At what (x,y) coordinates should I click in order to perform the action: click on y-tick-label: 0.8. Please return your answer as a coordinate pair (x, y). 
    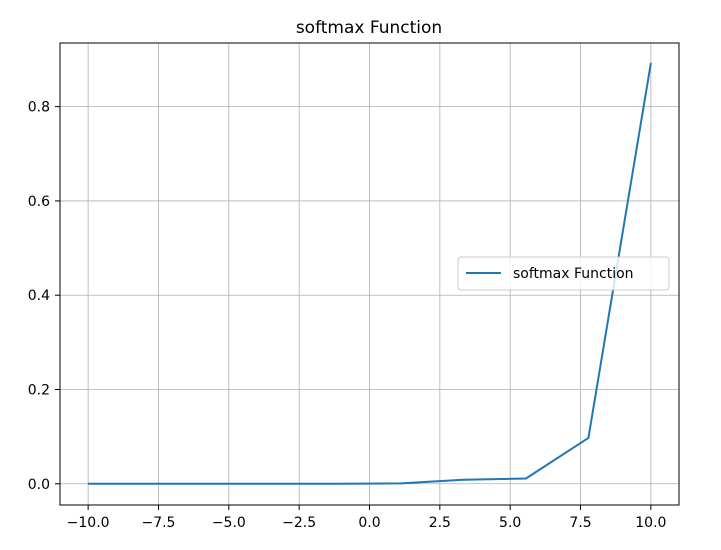
    Looking at the image, I should click on (39, 108).